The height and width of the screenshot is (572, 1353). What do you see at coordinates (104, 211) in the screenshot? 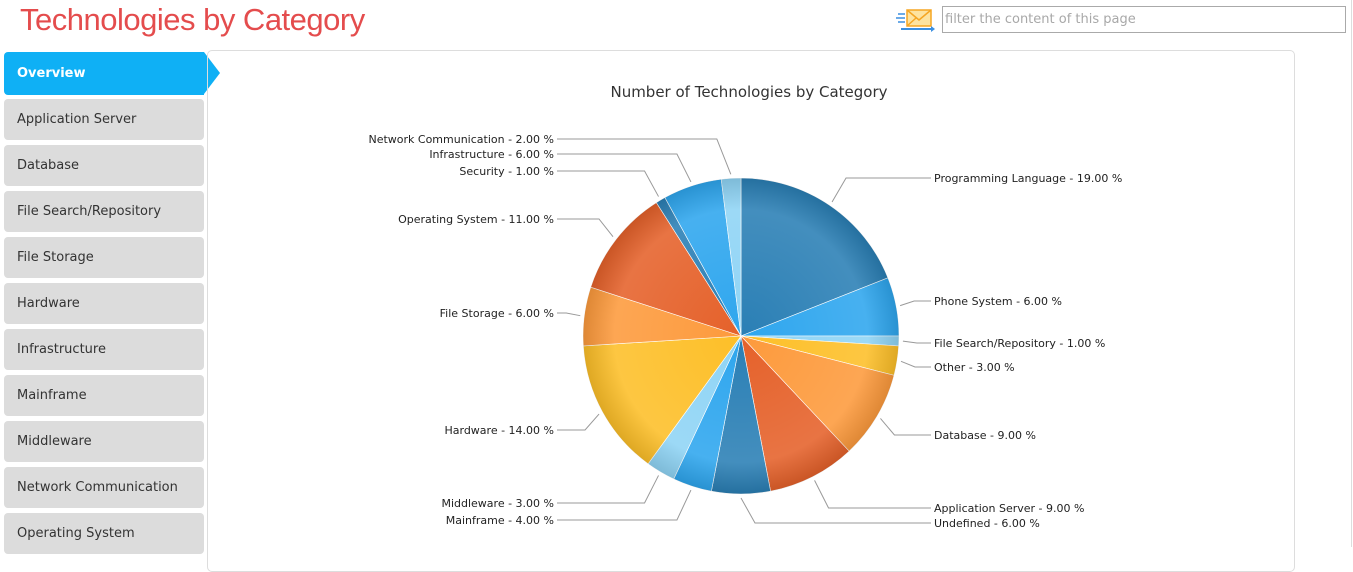
I see `sidebar-item-file-search-repository: File Search/Repository` at bounding box center [104, 211].